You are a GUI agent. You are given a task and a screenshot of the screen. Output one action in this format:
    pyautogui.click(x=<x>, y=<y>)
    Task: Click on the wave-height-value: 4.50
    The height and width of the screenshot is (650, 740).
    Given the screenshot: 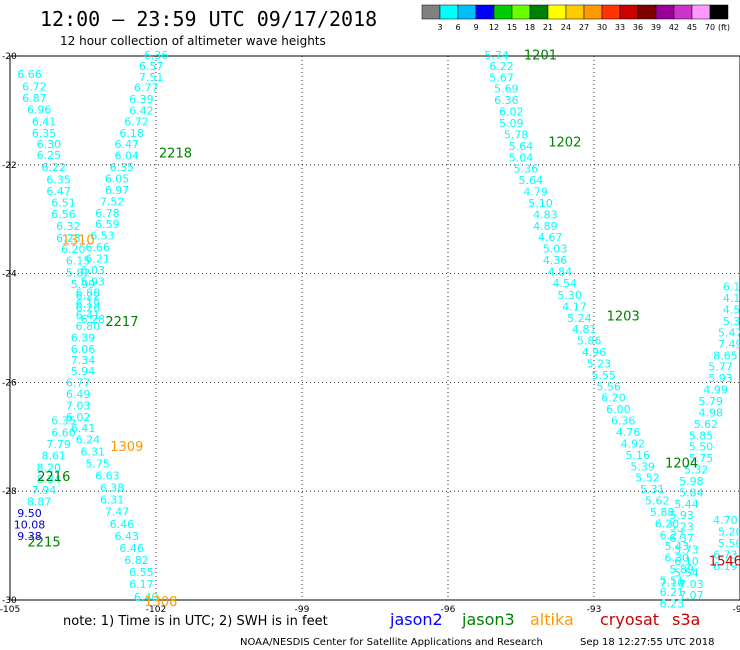 What is the action you would take?
    pyautogui.click(x=731, y=310)
    